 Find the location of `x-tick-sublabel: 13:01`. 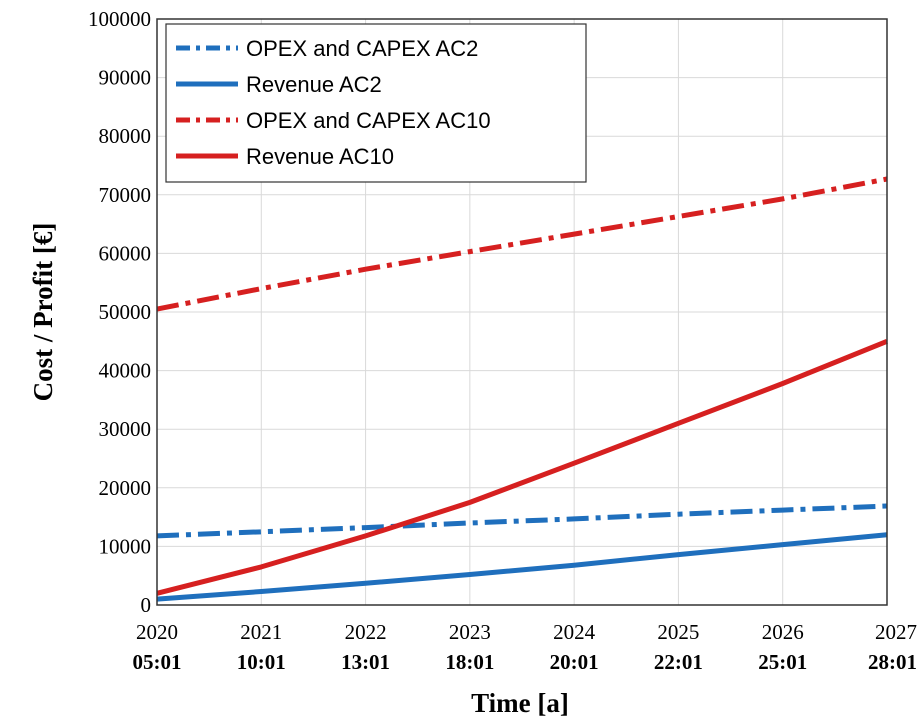

x-tick-sublabel: 13:01 is located at coordinates (365, 662).